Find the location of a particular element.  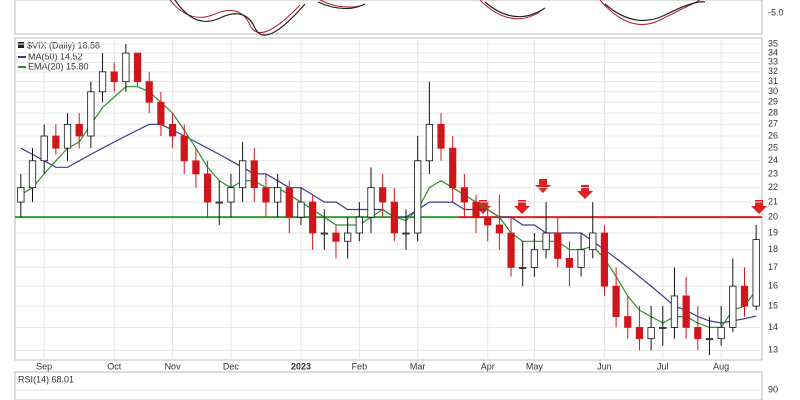

x-tick-label: Oct is located at coordinates (114, 366).